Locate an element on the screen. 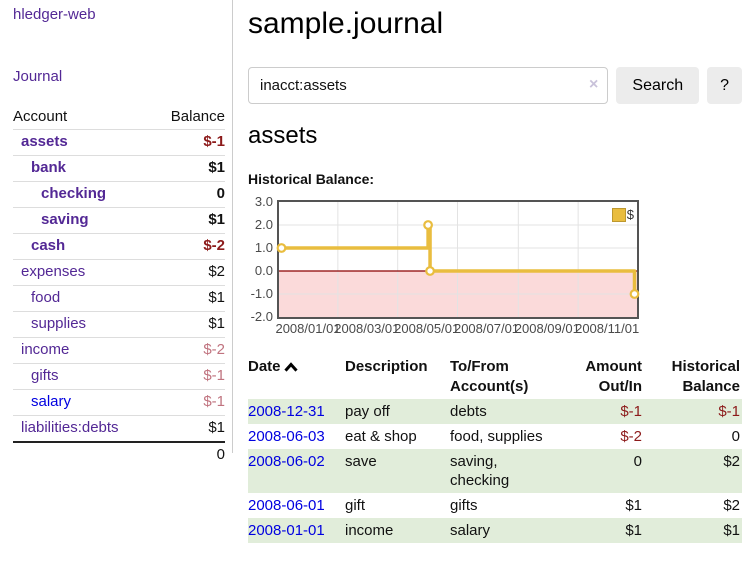 The width and height of the screenshot is (742, 582). accounts-total-value: 0 is located at coordinates (189, 454).